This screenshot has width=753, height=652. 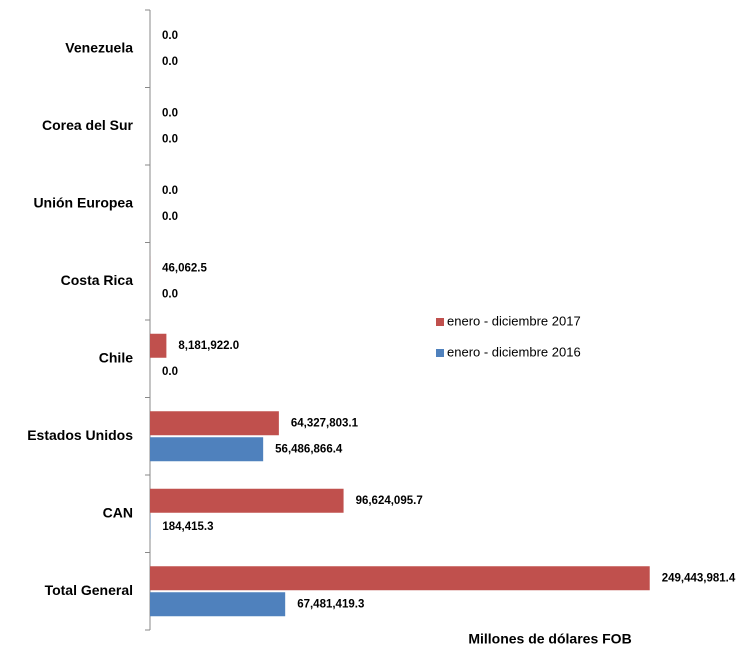 I want to click on category-label: Chile, so click(x=116, y=357).